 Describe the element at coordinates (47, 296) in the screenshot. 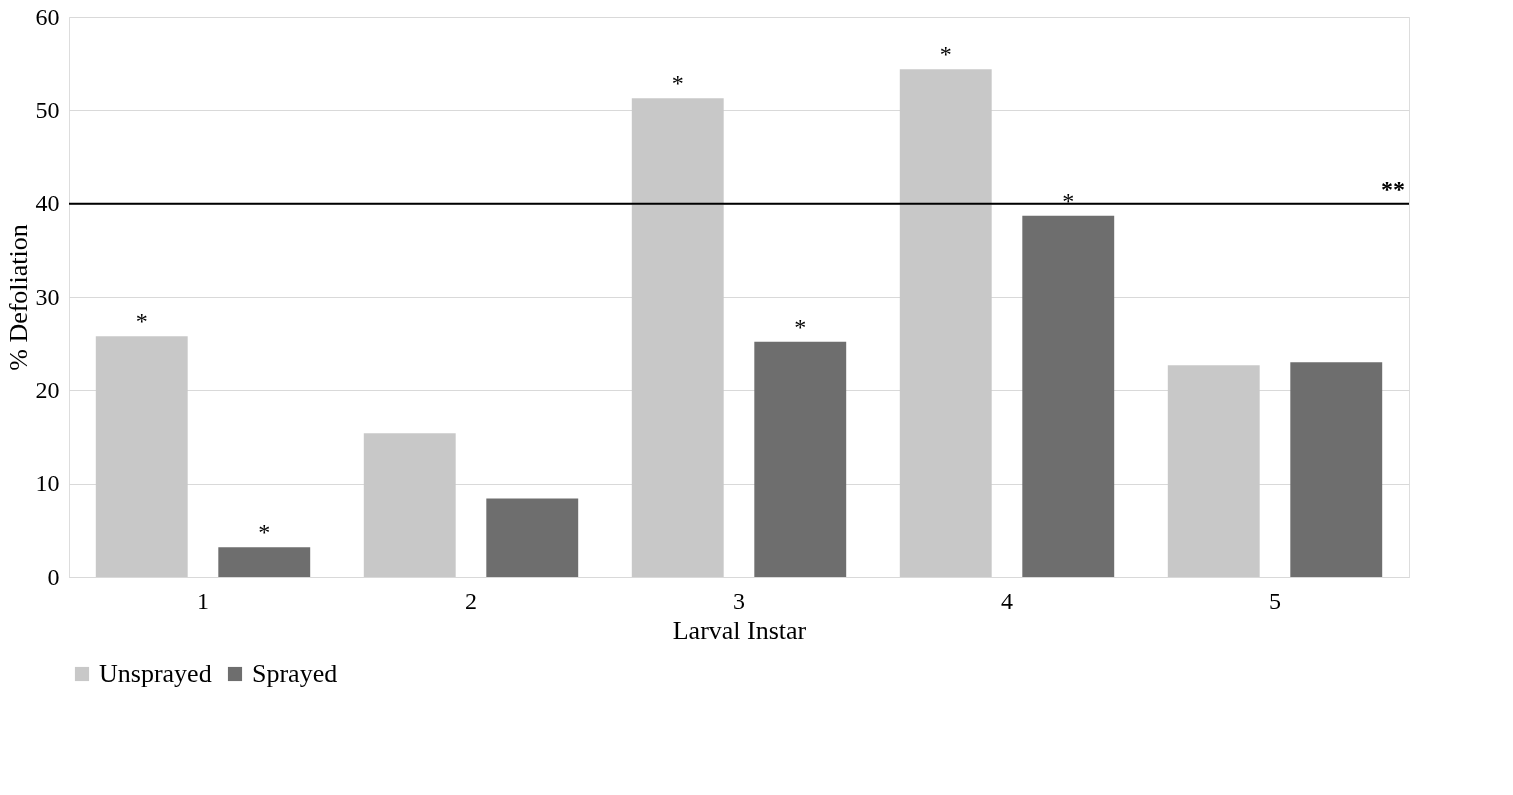

I see `y-tick-label: 30` at that location.